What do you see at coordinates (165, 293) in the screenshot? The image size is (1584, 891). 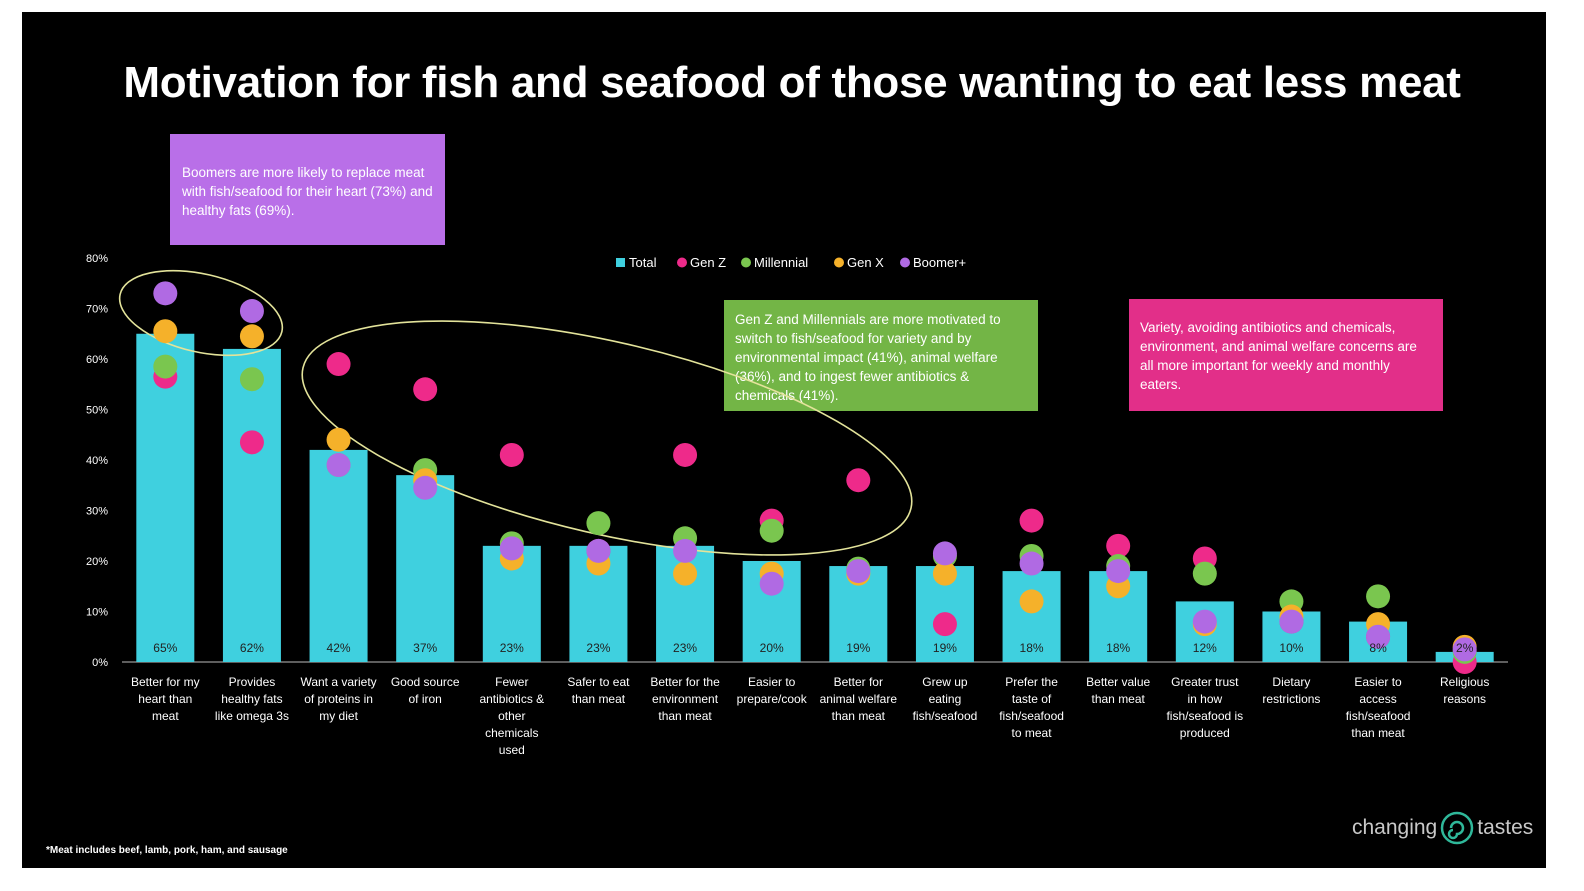 I see `dot-boomer-better-for-my-heart-than-meat` at bounding box center [165, 293].